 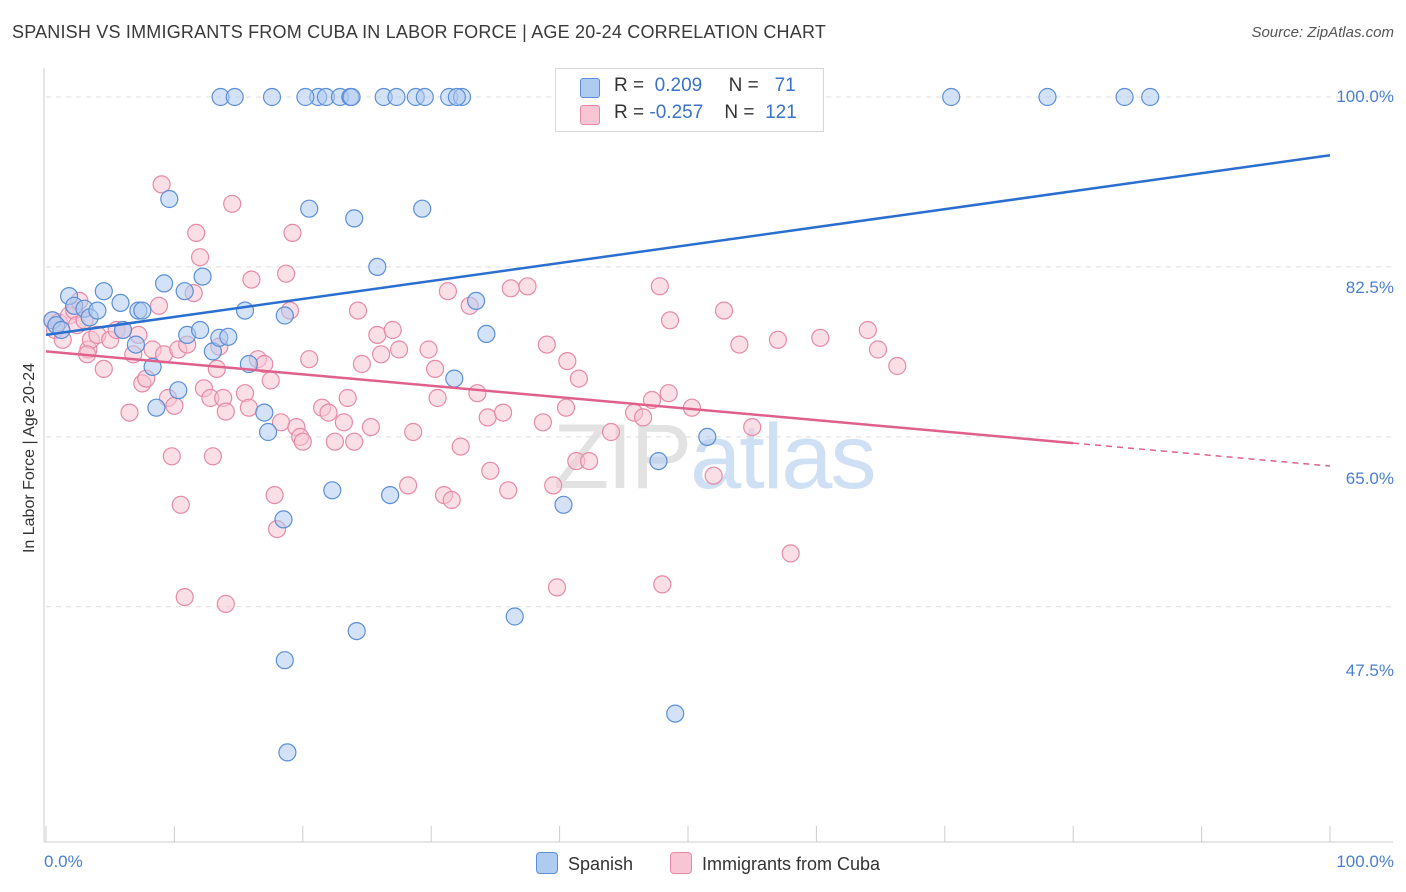 I want to click on legend-spanish-label: Spanish, so click(x=601, y=864).